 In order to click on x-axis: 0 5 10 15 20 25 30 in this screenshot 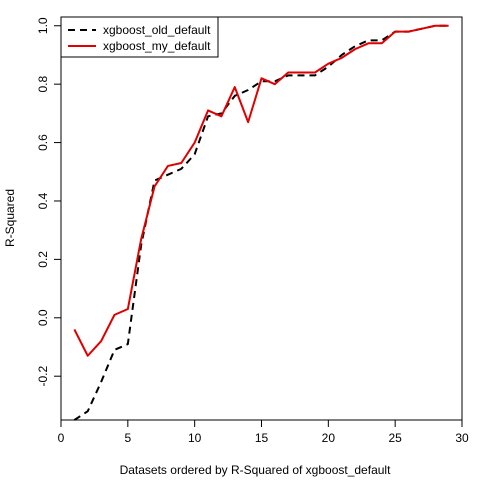, I will do `click(263, 432)`.